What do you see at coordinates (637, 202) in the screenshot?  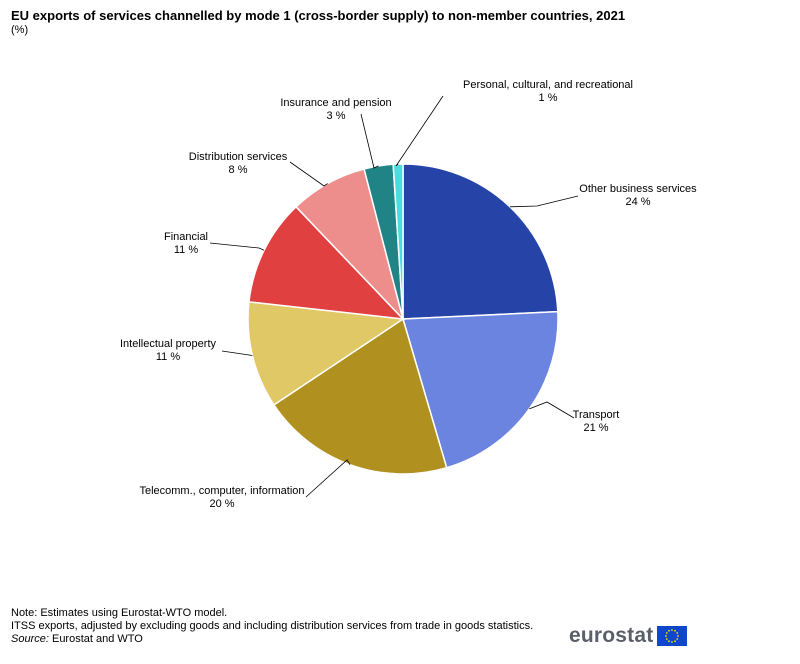 I see `slice-value-1: 24 %` at bounding box center [637, 202].